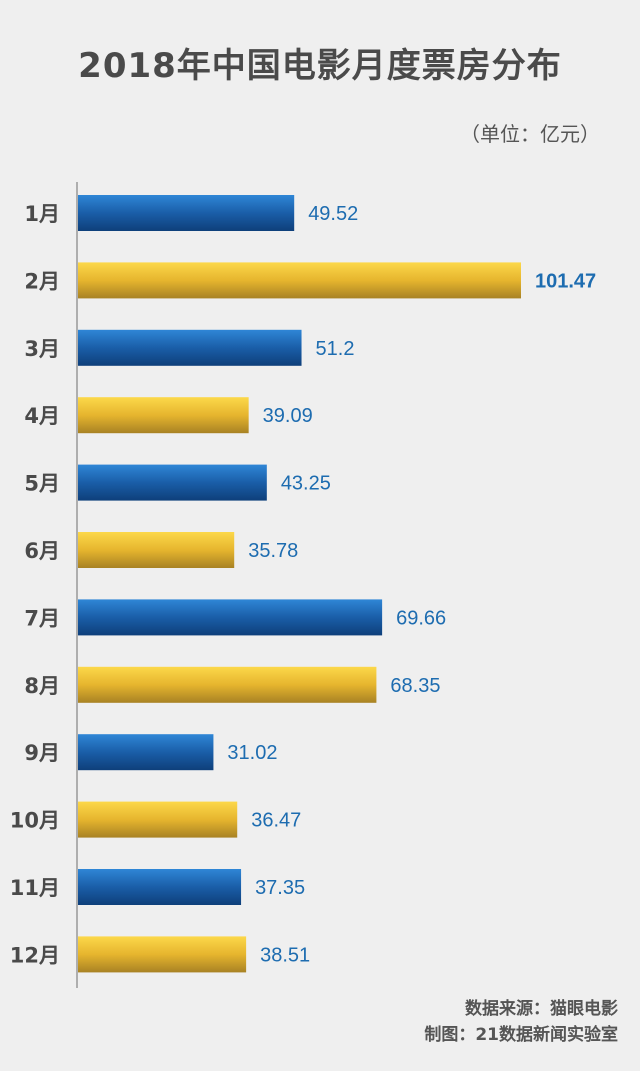 This screenshot has width=640, height=1071. Describe the element at coordinates (421, 618) in the screenshot. I see `value-label: 69.66` at that location.